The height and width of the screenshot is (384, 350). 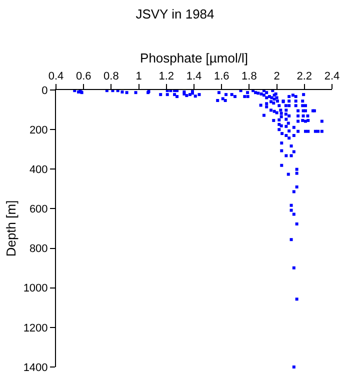 What do you see at coordinates (249, 76) in the screenshot?
I see `x-tick-label: 1.8` at bounding box center [249, 76].